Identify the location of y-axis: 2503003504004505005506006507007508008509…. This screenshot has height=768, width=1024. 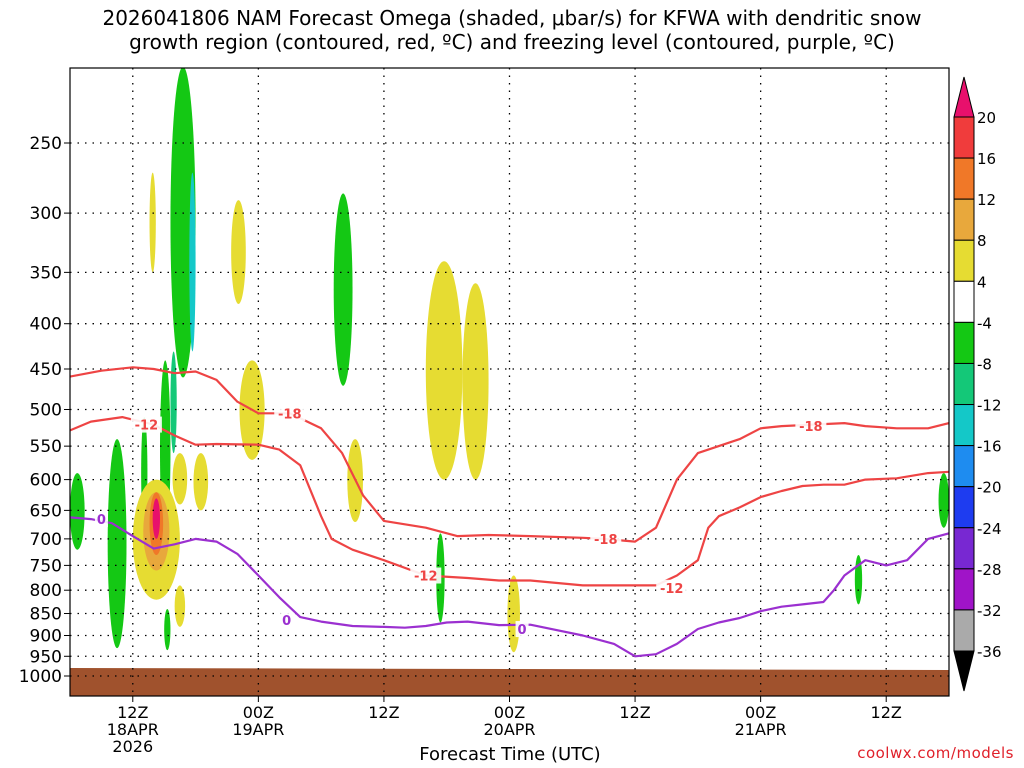
(44, 410).